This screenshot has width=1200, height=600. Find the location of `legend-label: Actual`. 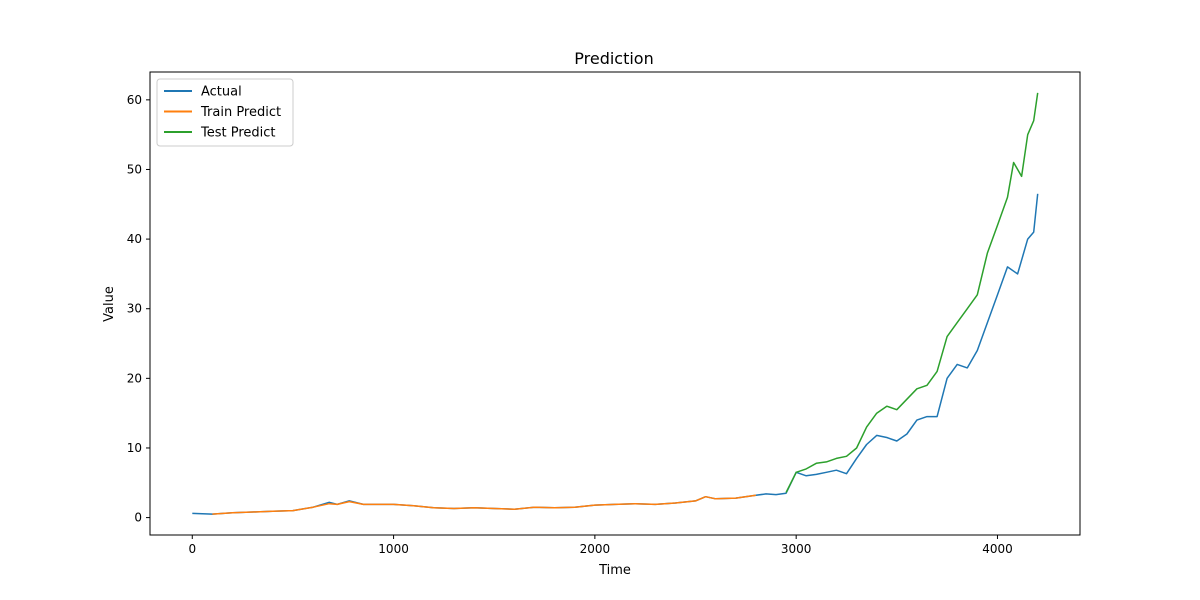

legend-label: Actual is located at coordinates (221, 92).